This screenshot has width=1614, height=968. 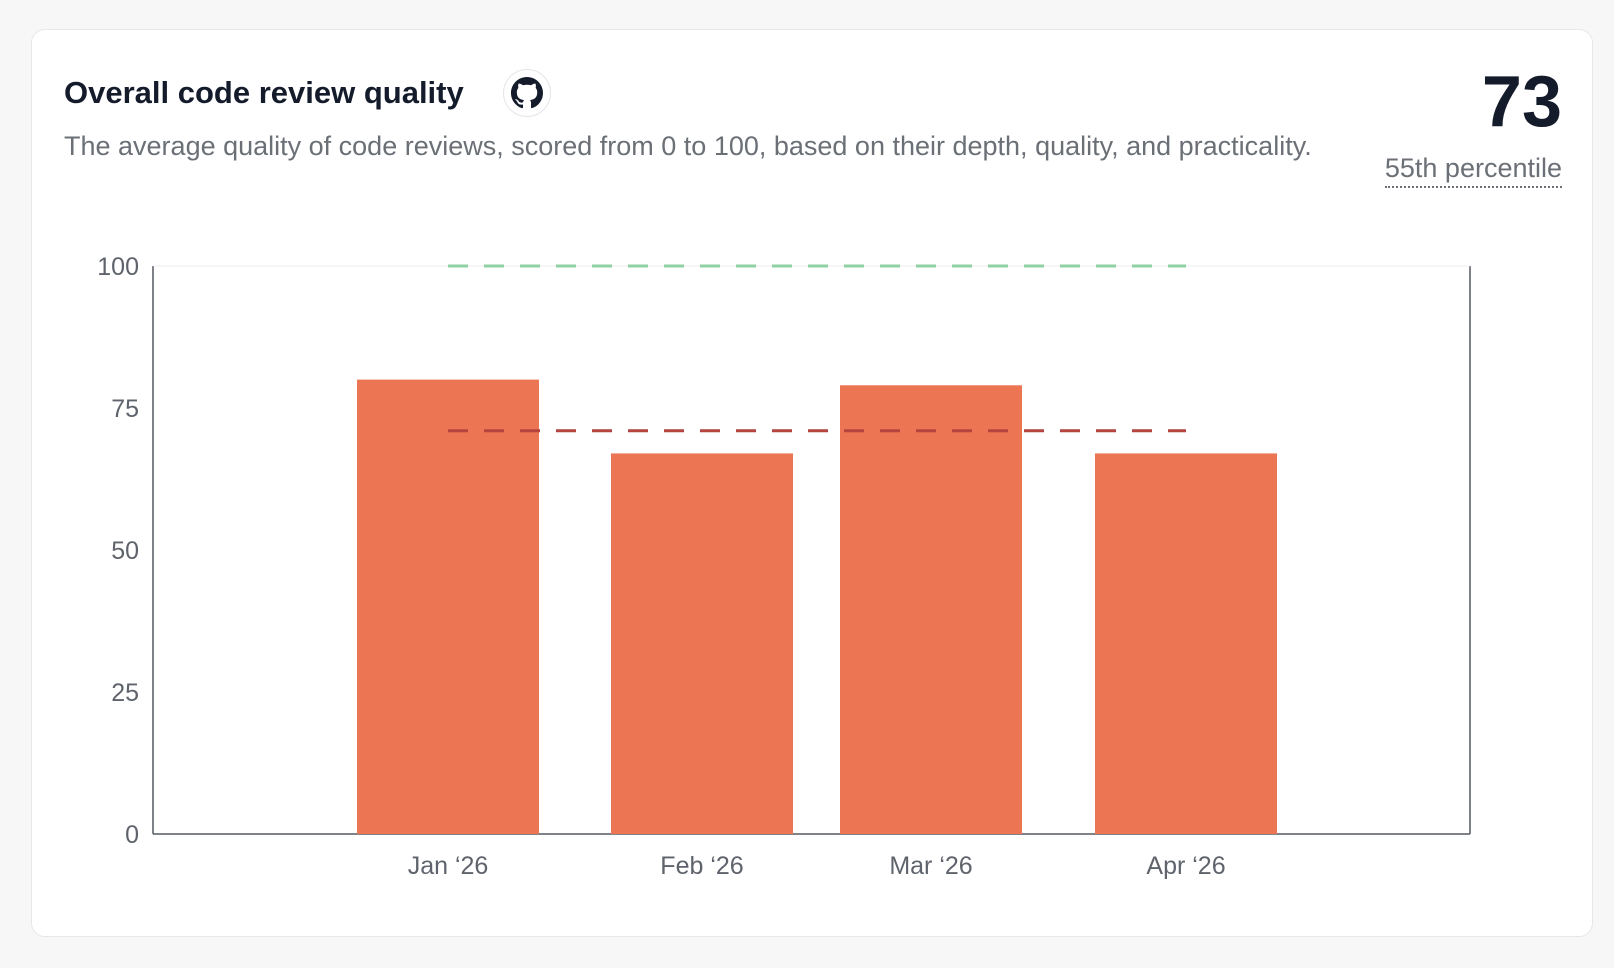 What do you see at coordinates (930, 866) in the screenshot?
I see `x-tick-label: Mar ‘26` at bounding box center [930, 866].